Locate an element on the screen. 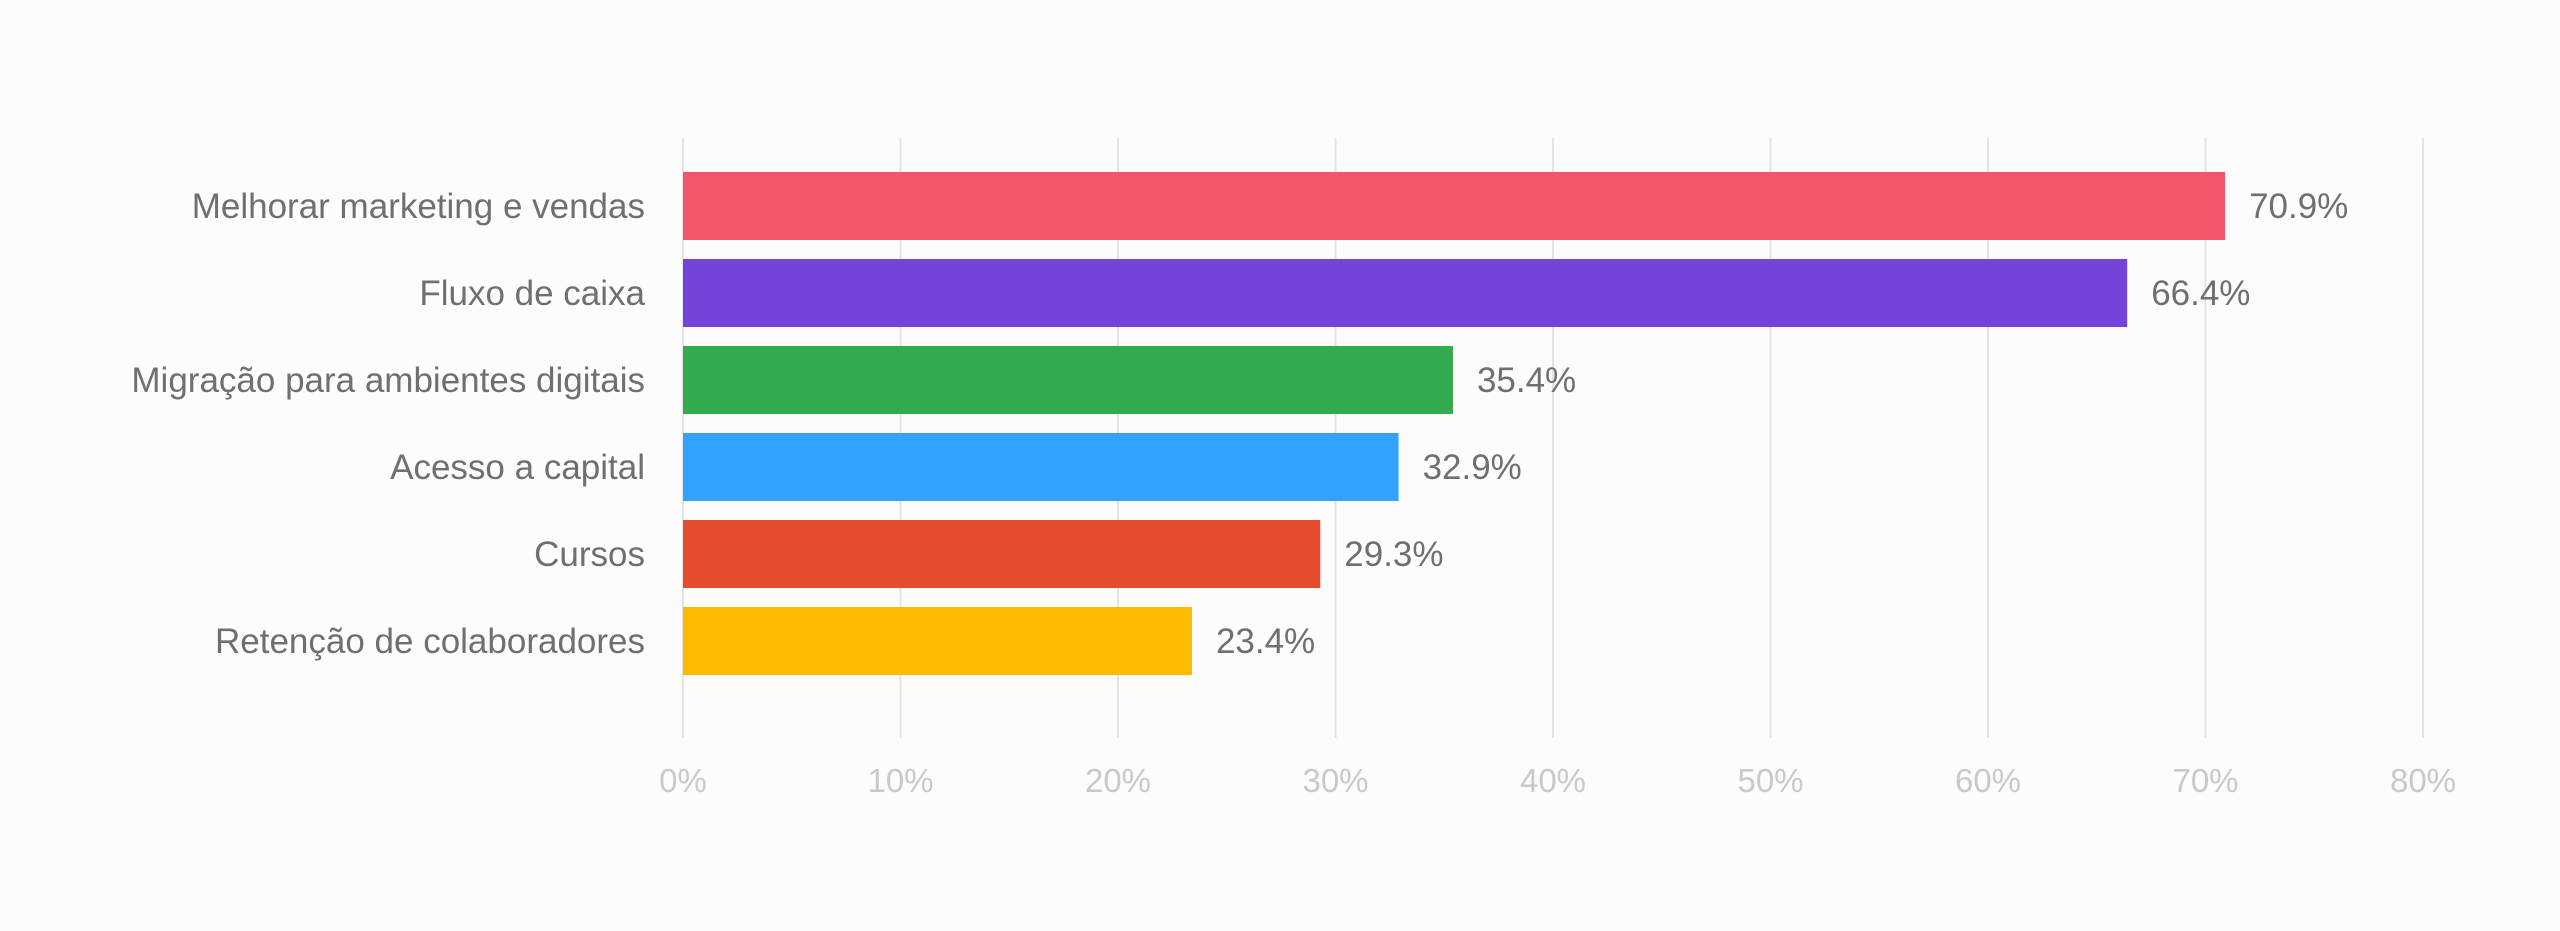 This screenshot has height=931, width=2560. value-label: 23.4% is located at coordinates (1265, 641).